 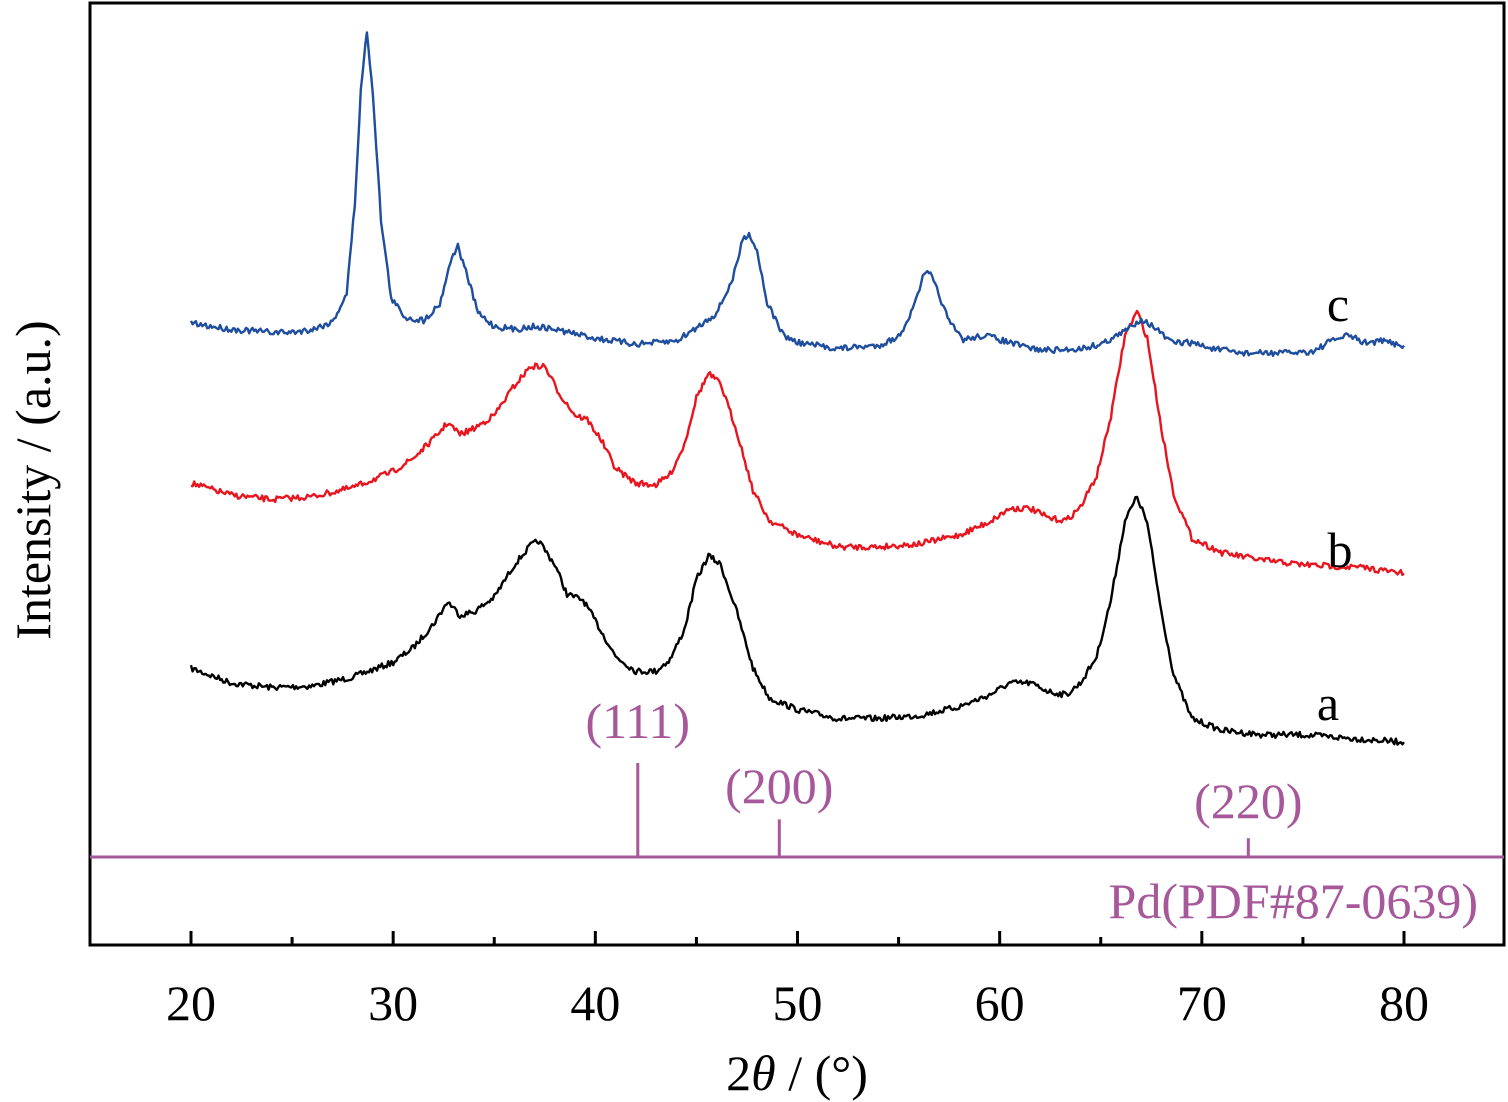 What do you see at coordinates (393, 1003) in the screenshot?
I see `x-tick-label: 30` at bounding box center [393, 1003].